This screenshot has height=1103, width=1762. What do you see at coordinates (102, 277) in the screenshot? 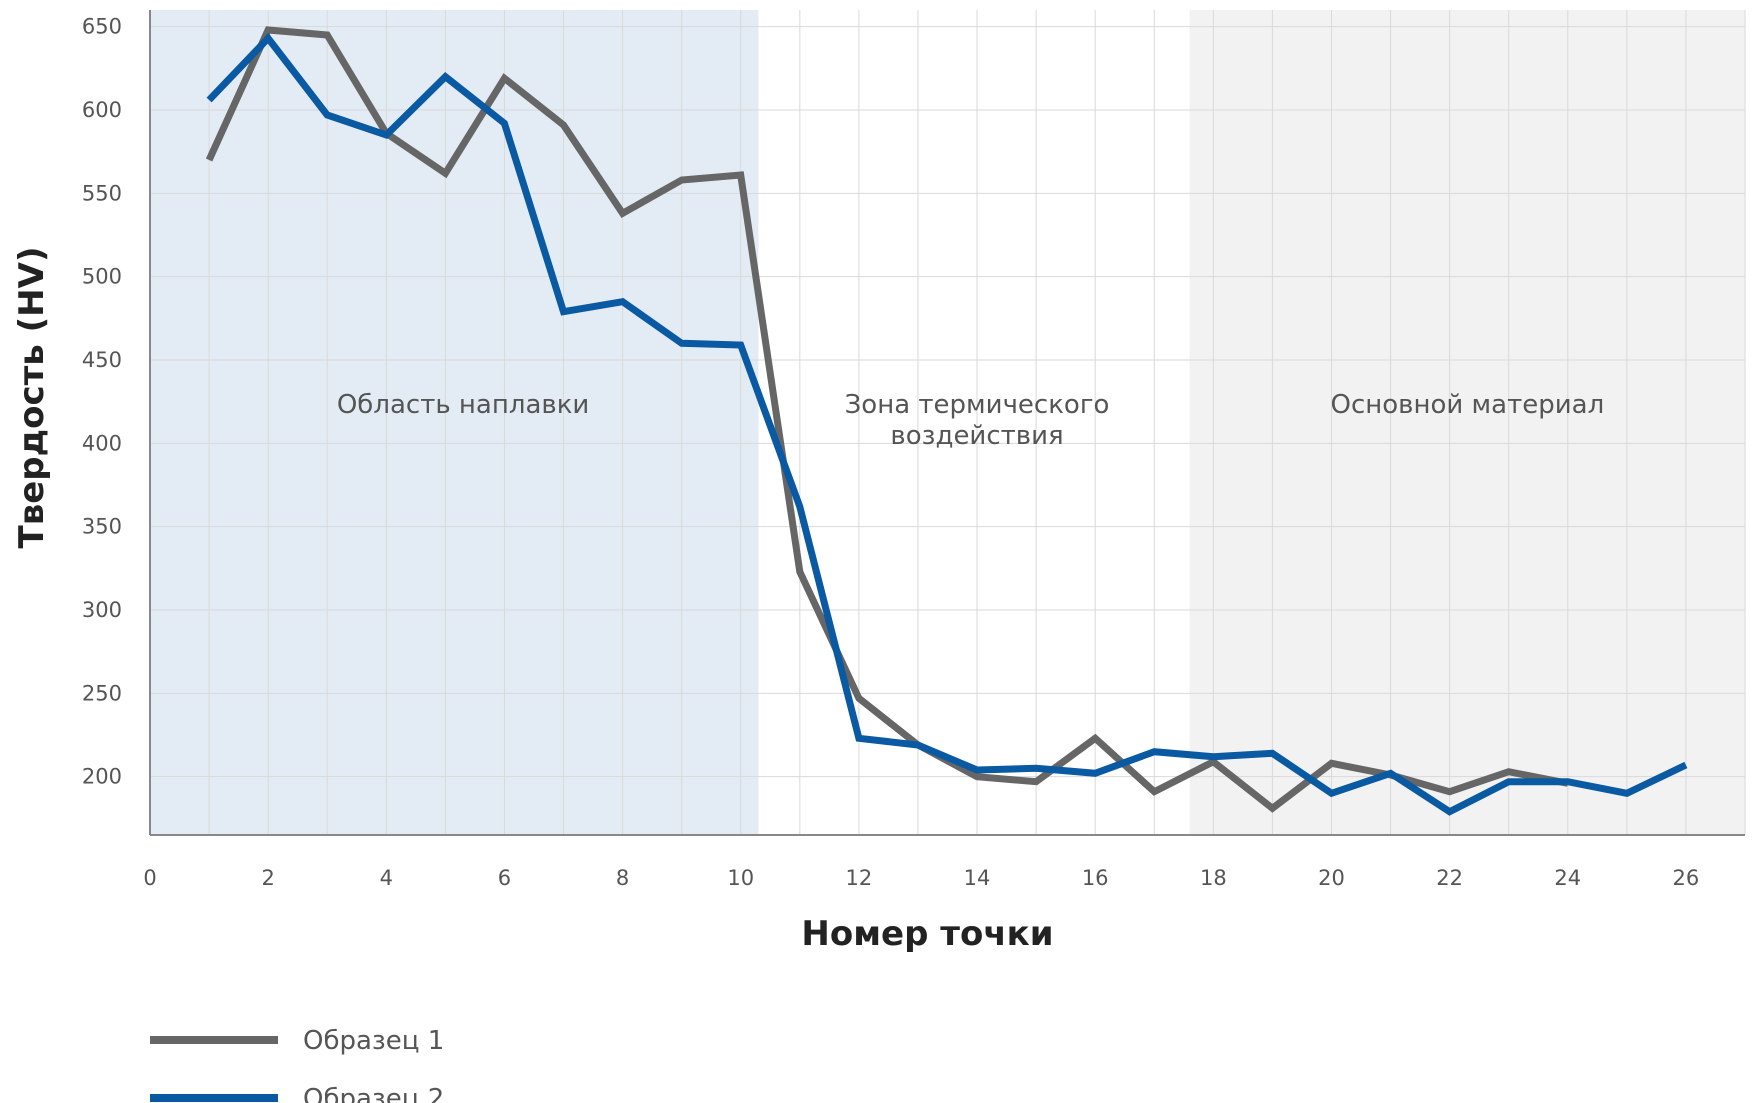
I see `y-tick-label: 500` at bounding box center [102, 277].